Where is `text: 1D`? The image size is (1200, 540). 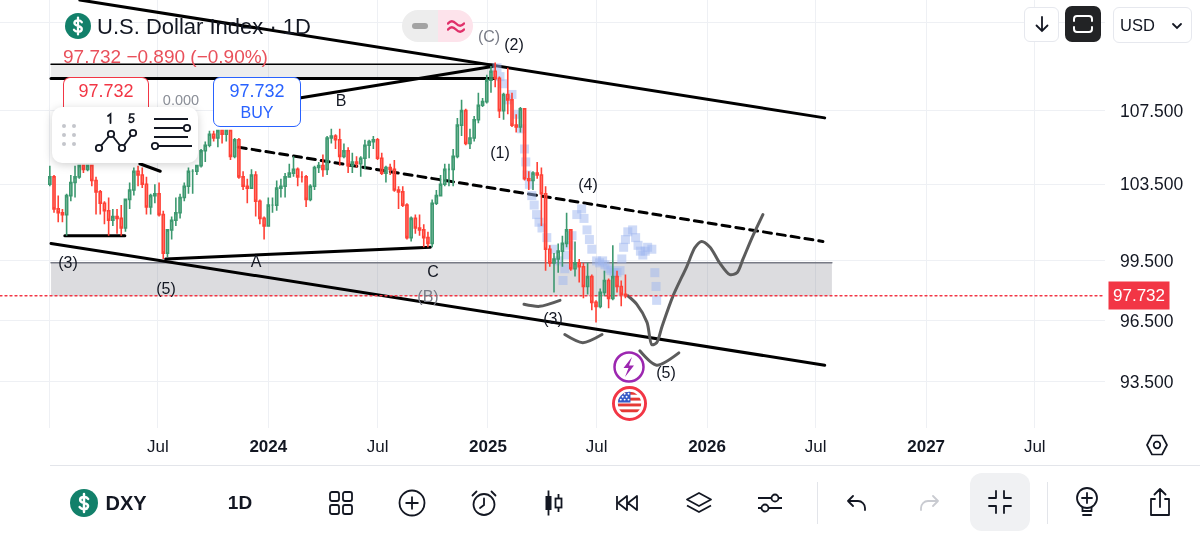 text: 1D is located at coordinates (240, 503).